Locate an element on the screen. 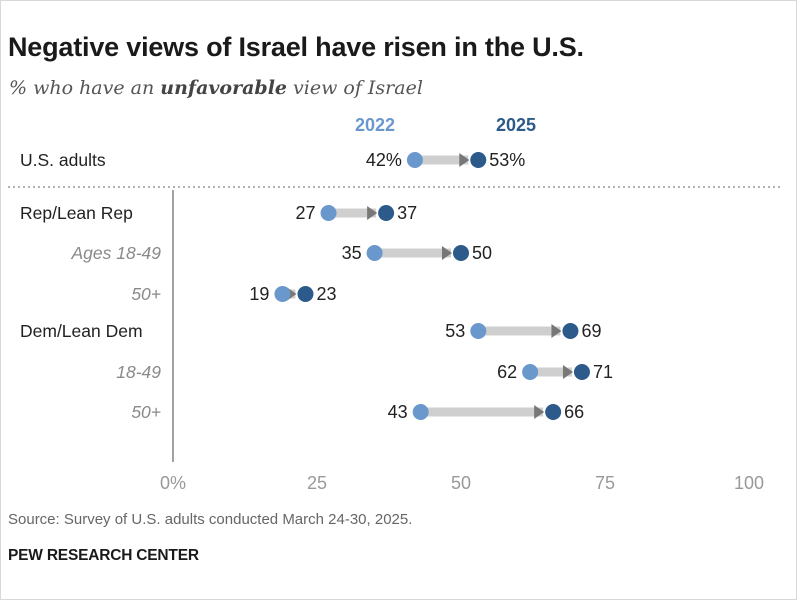 The width and height of the screenshot is (797, 600). value-label-2022: 19 is located at coordinates (259, 294).